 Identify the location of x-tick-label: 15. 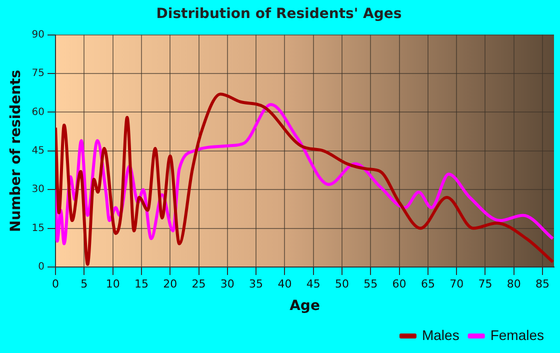
(141, 283).